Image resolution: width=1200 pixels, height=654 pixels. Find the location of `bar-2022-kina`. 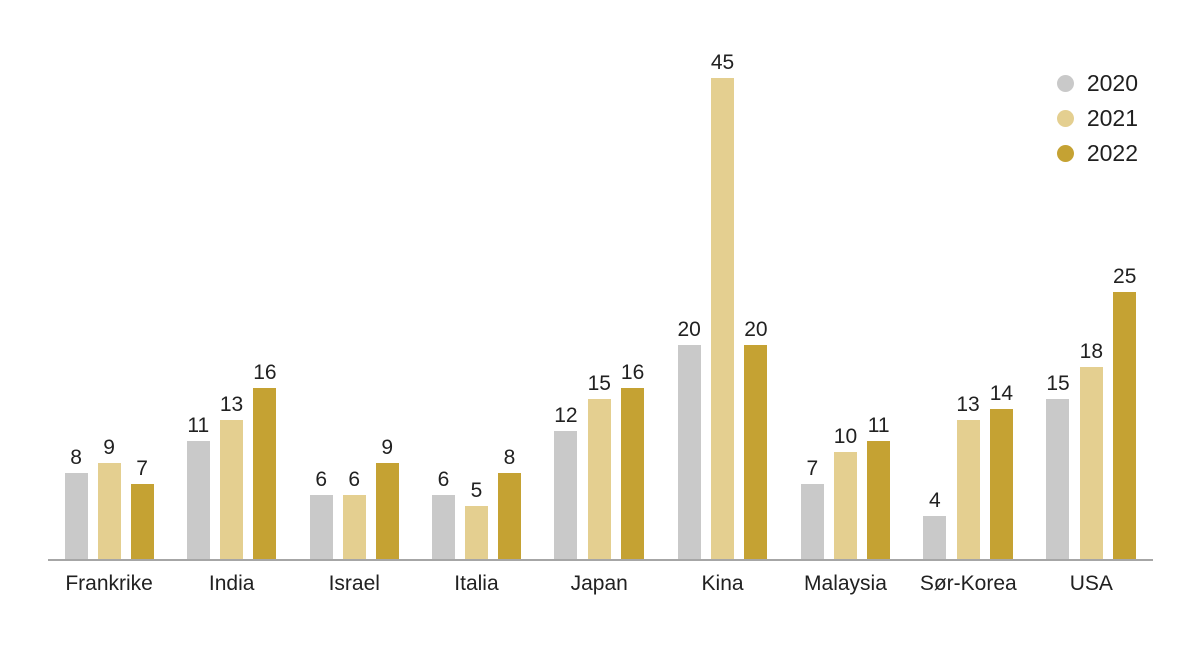

bar-2022-kina is located at coordinates (756, 452).